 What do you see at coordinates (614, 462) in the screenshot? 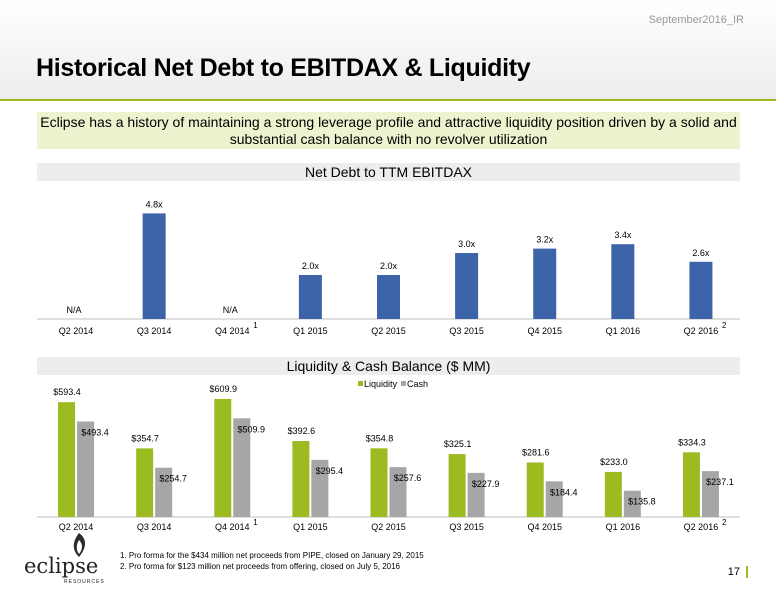
I see `liquidity-data-label: $233.0` at bounding box center [614, 462].